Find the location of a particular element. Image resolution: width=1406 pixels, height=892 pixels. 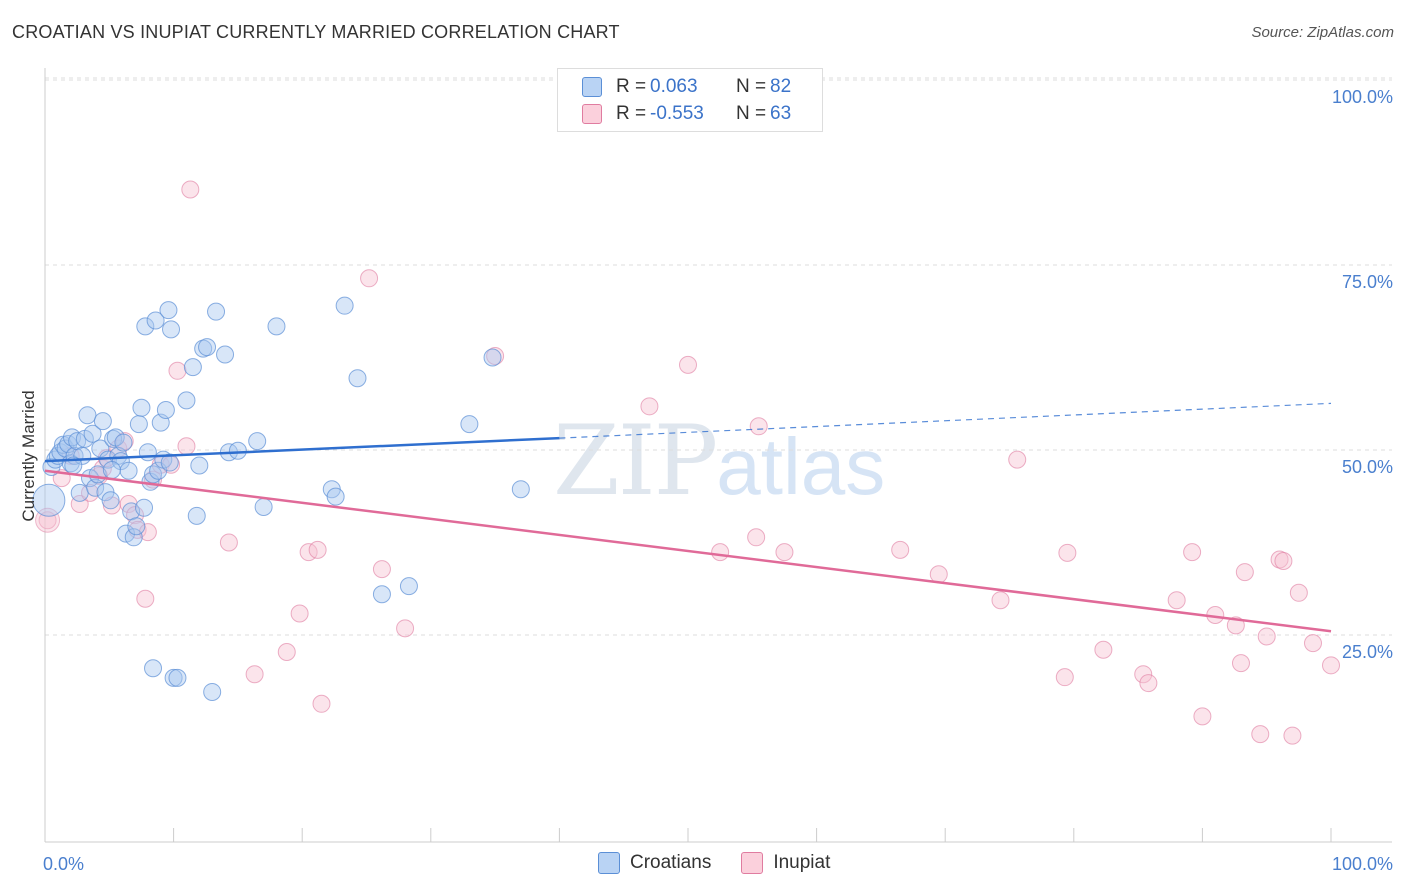

legend-n-value: 82 is located at coordinates (781, 86).